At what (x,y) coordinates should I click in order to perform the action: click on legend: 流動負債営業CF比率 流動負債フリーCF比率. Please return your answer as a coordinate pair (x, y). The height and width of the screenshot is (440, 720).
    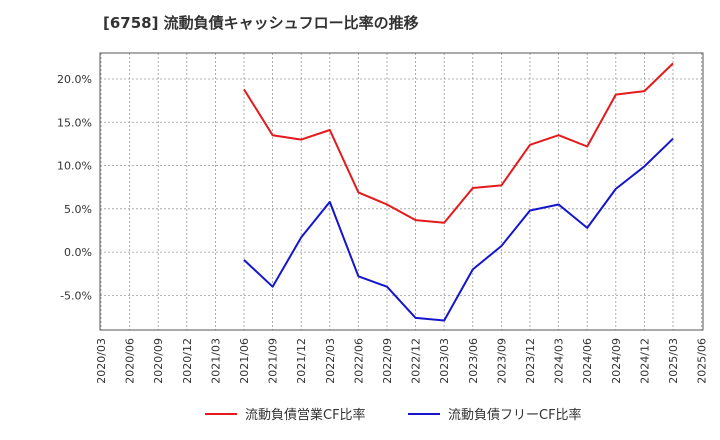
    Looking at the image, I should click on (393, 415).